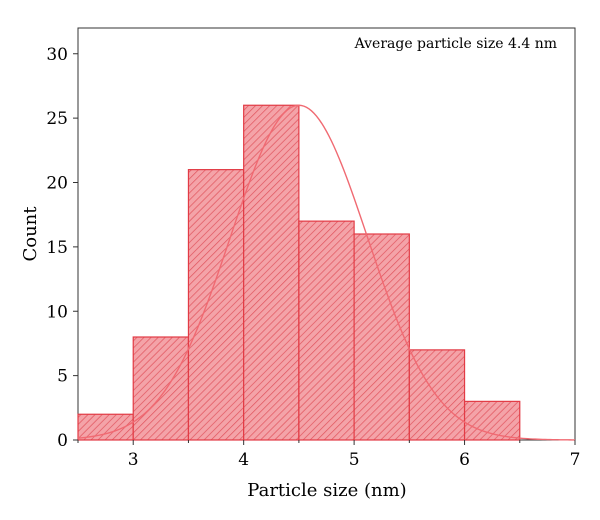  Describe the element at coordinates (464, 460) in the screenshot. I see `x-tick-label: 6` at that location.